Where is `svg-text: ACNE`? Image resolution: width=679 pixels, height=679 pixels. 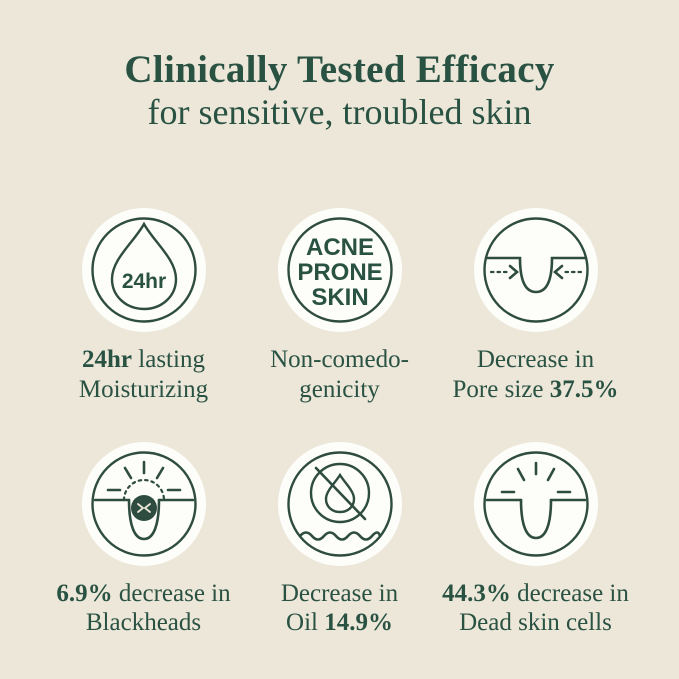
svg-text: ACNE is located at coordinates (339, 247).